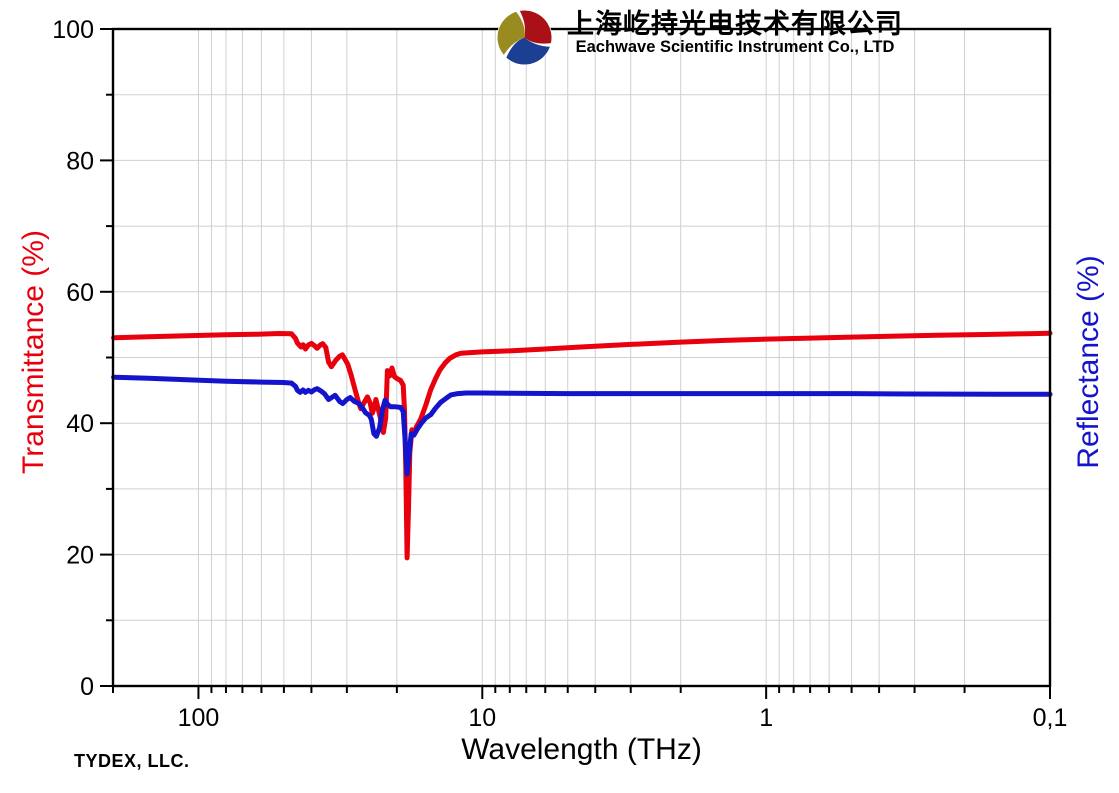 This screenshot has height=793, width=1119. Describe the element at coordinates (199, 718) in the screenshot. I see `x-tick-label: 100` at that location.